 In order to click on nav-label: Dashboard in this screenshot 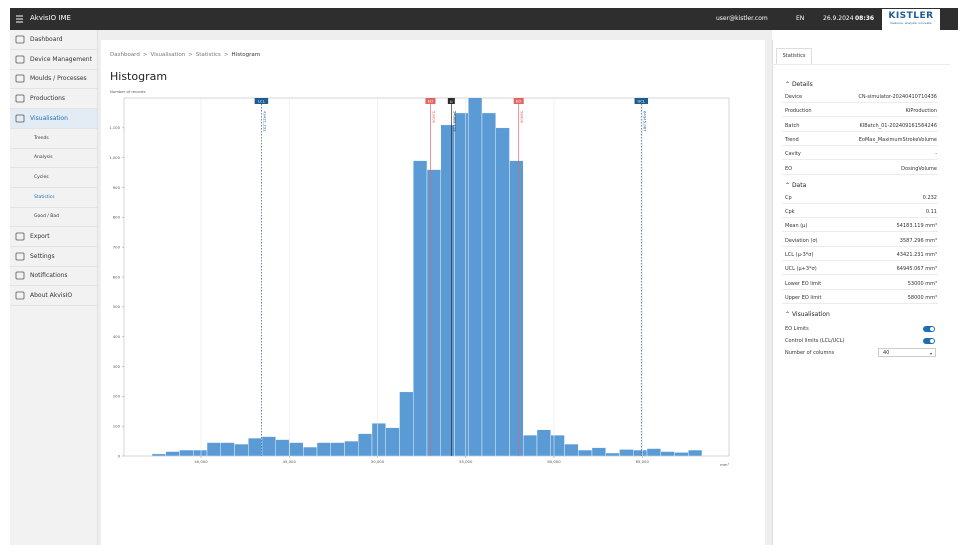, I will do `click(46, 39)`.